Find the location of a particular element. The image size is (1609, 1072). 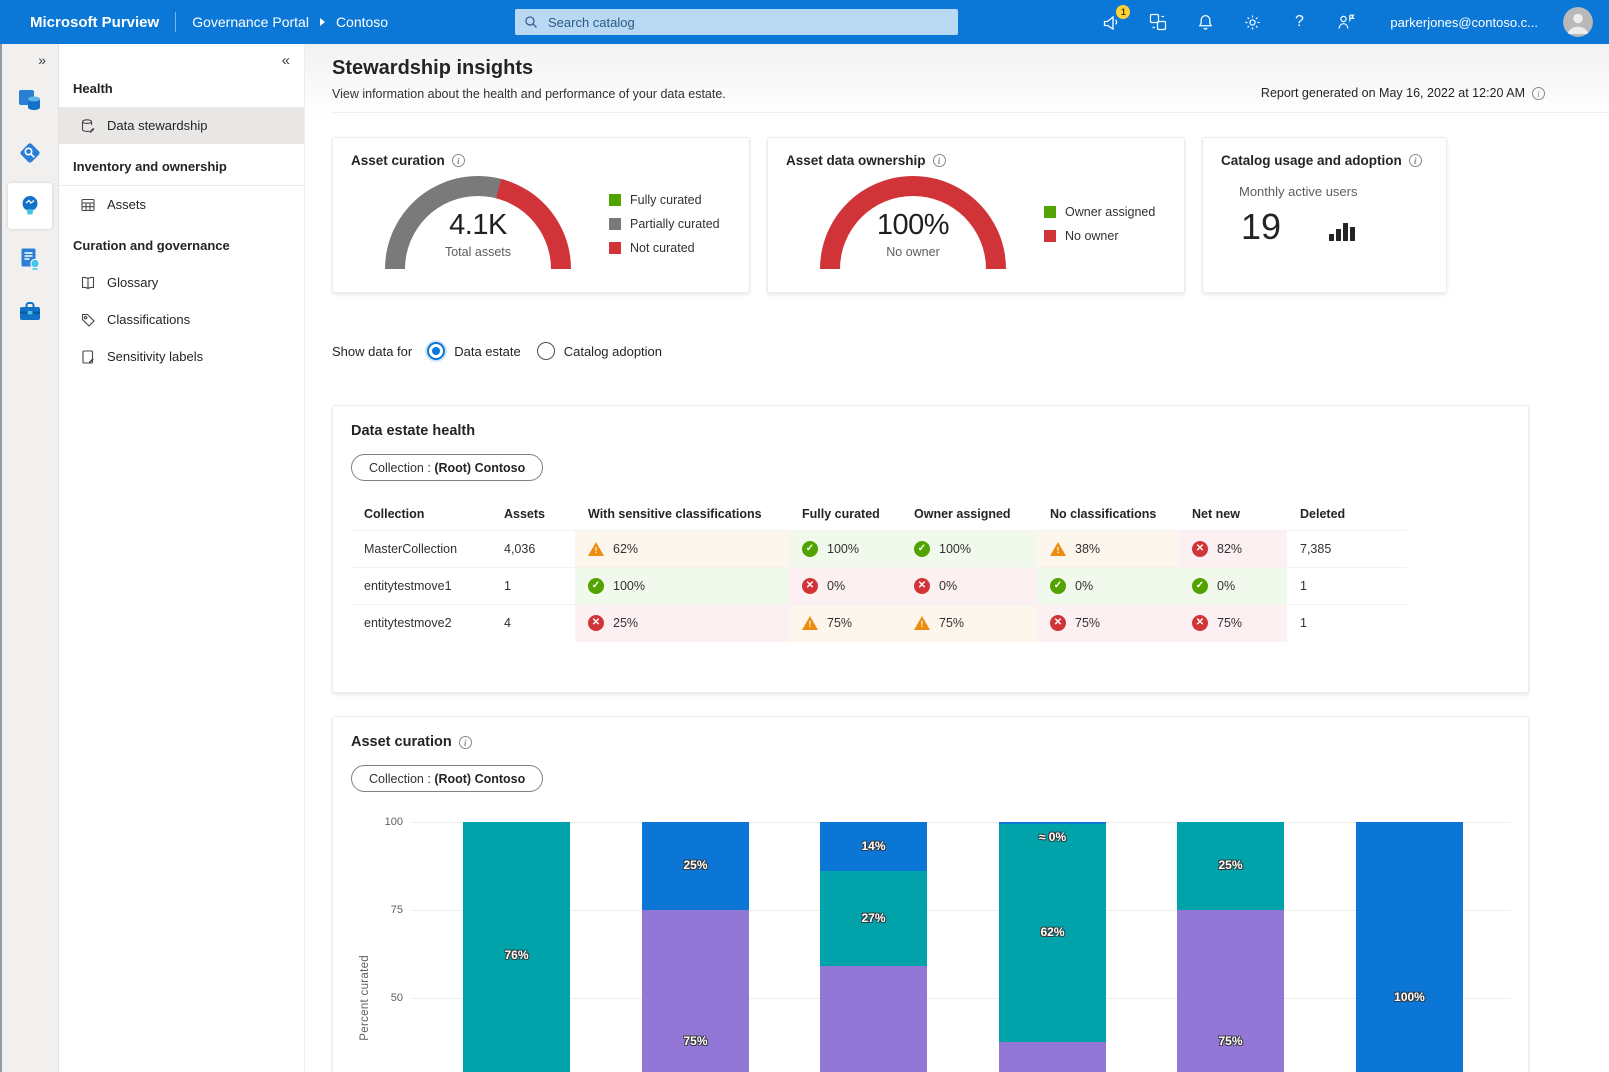

data-sources-icon is located at coordinates (30, 100).